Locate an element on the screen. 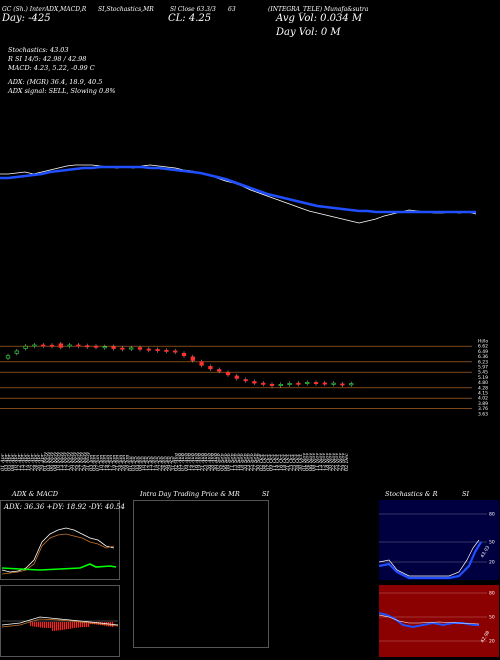 The width and height of the screenshot is (500, 660). date-tick-label: 05 Aug is located at coordinates (180, 462).